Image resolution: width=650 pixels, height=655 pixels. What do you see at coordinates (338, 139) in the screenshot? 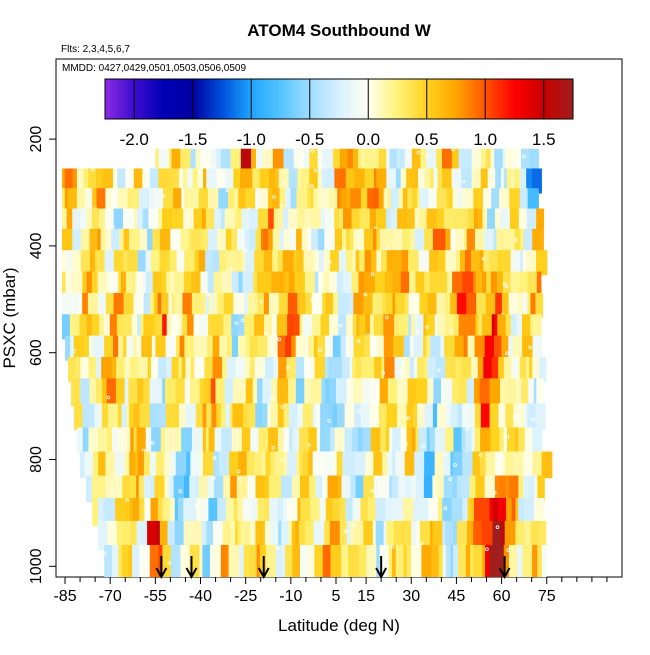
I see `colorbar-labels: -2.0 -1.5 -1.0 -0.5 0.0 0.5 1.0 1.5` at bounding box center [338, 139].